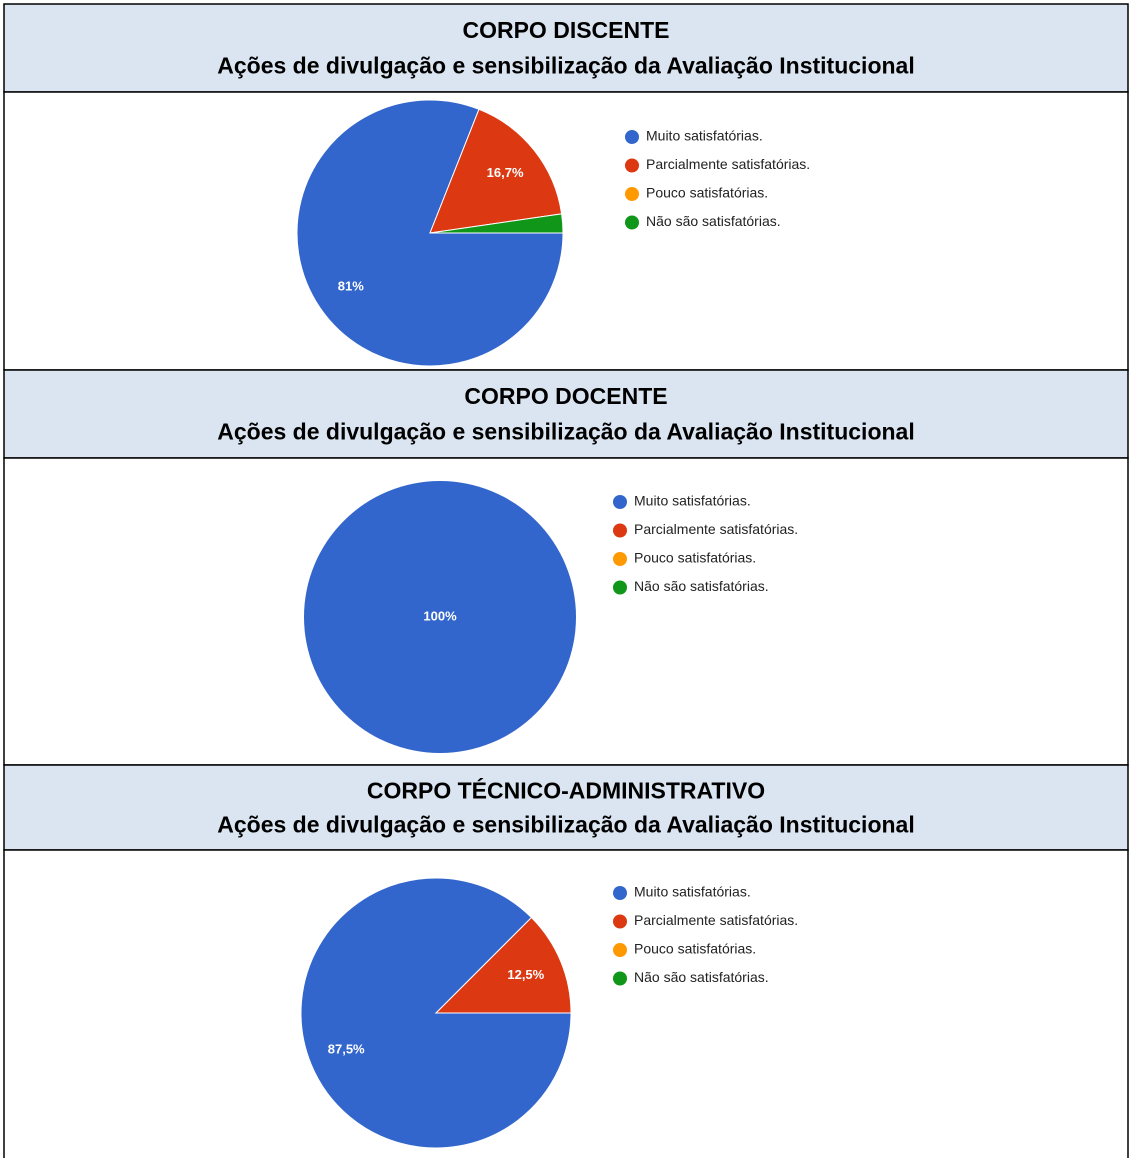 The width and height of the screenshot is (1131, 1158). I want to click on chart-title: CORPO DOCENTE, so click(565, 396).